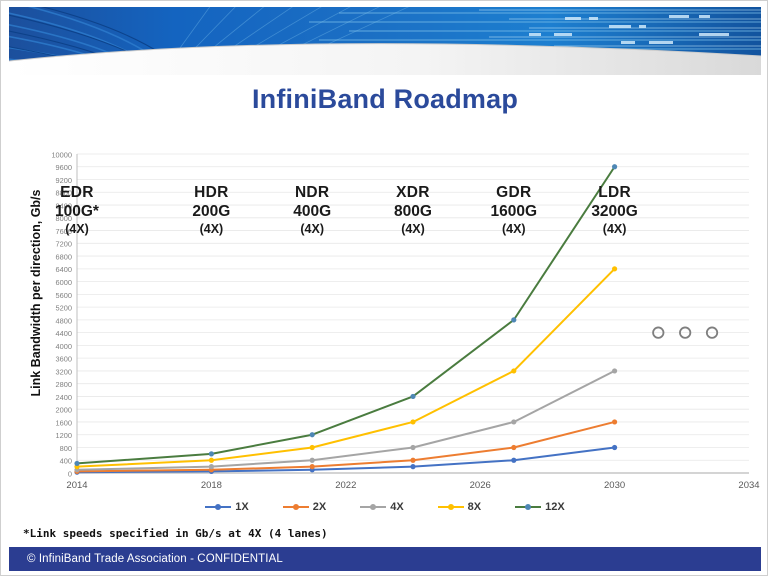 This screenshot has height=576, width=768. Describe the element at coordinates (64, 308) in the screenshot. I see `y-axis-tick-label: 5200` at that location.